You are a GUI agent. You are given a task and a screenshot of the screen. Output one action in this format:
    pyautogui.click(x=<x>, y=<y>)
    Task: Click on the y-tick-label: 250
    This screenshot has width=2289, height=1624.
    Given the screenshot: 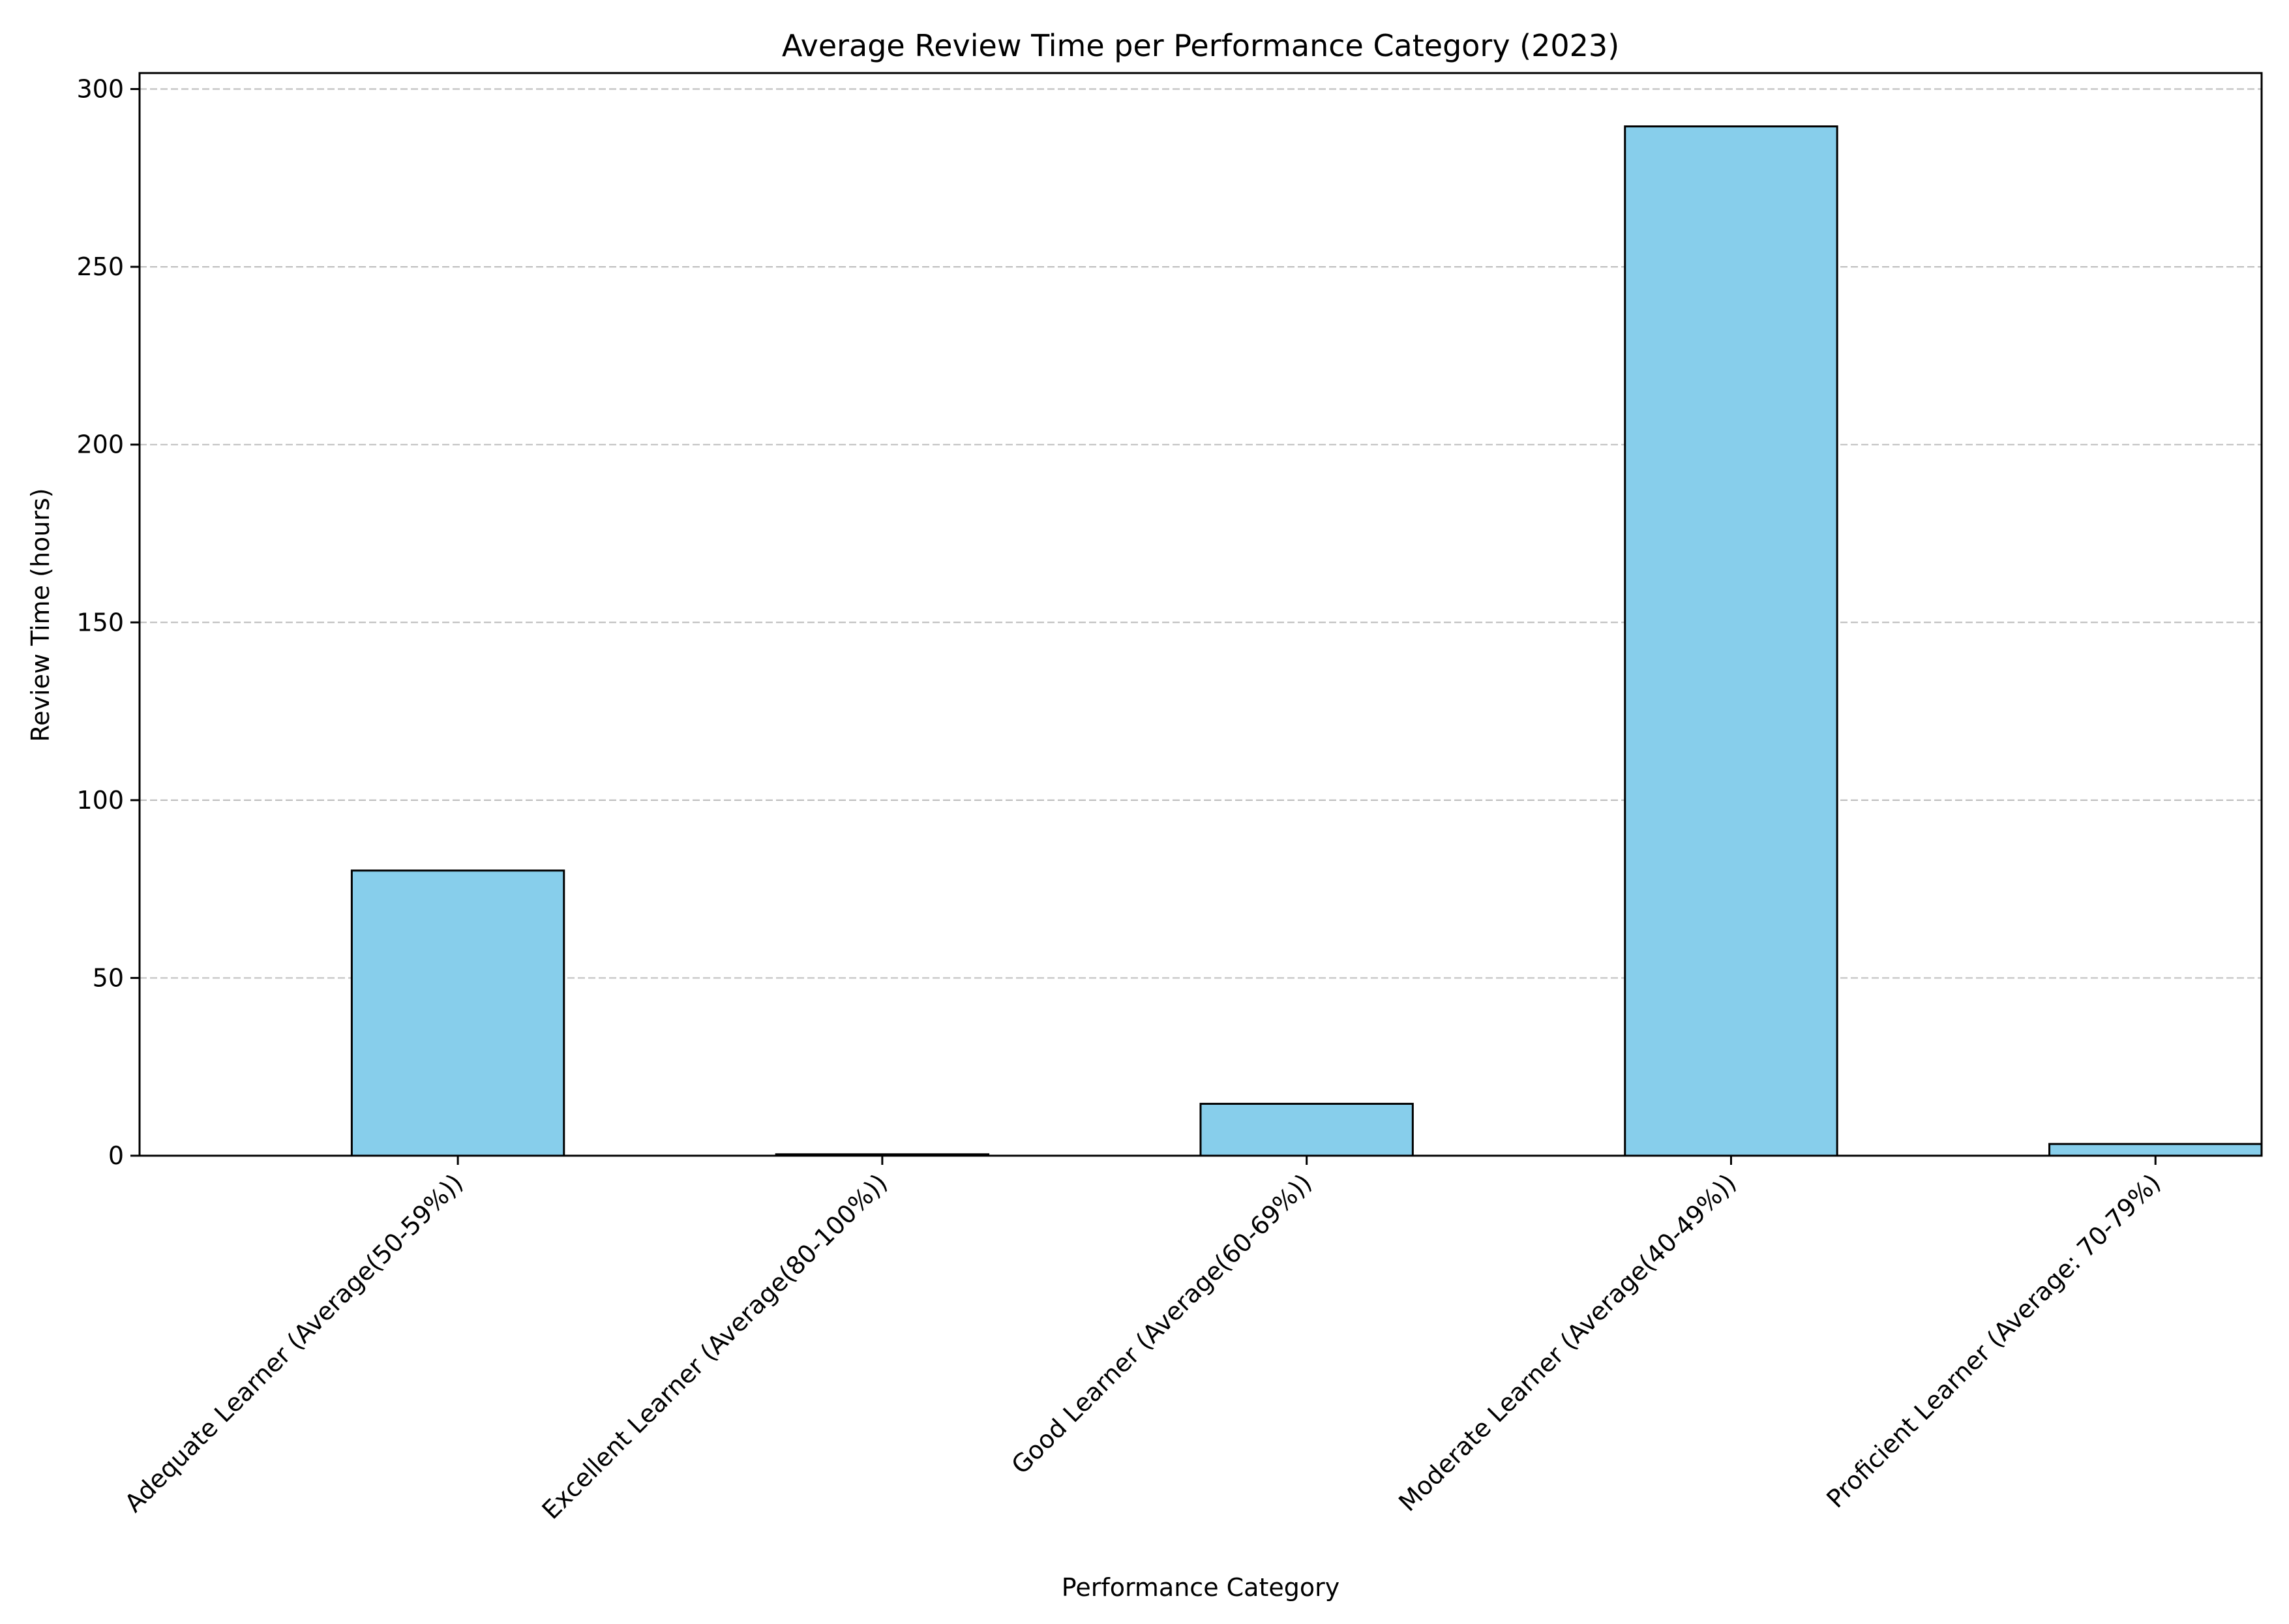 What is the action you would take?
    pyautogui.click(x=100, y=266)
    